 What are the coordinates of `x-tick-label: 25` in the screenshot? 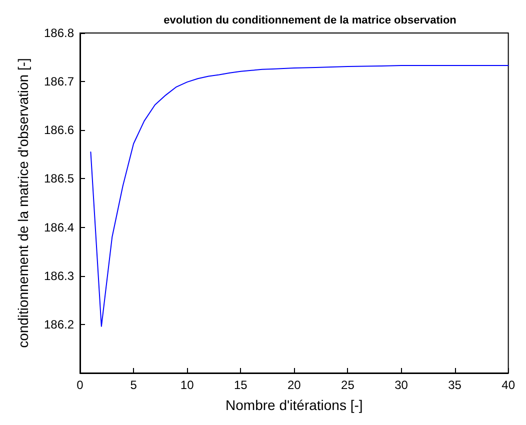 It's located at (348, 385).